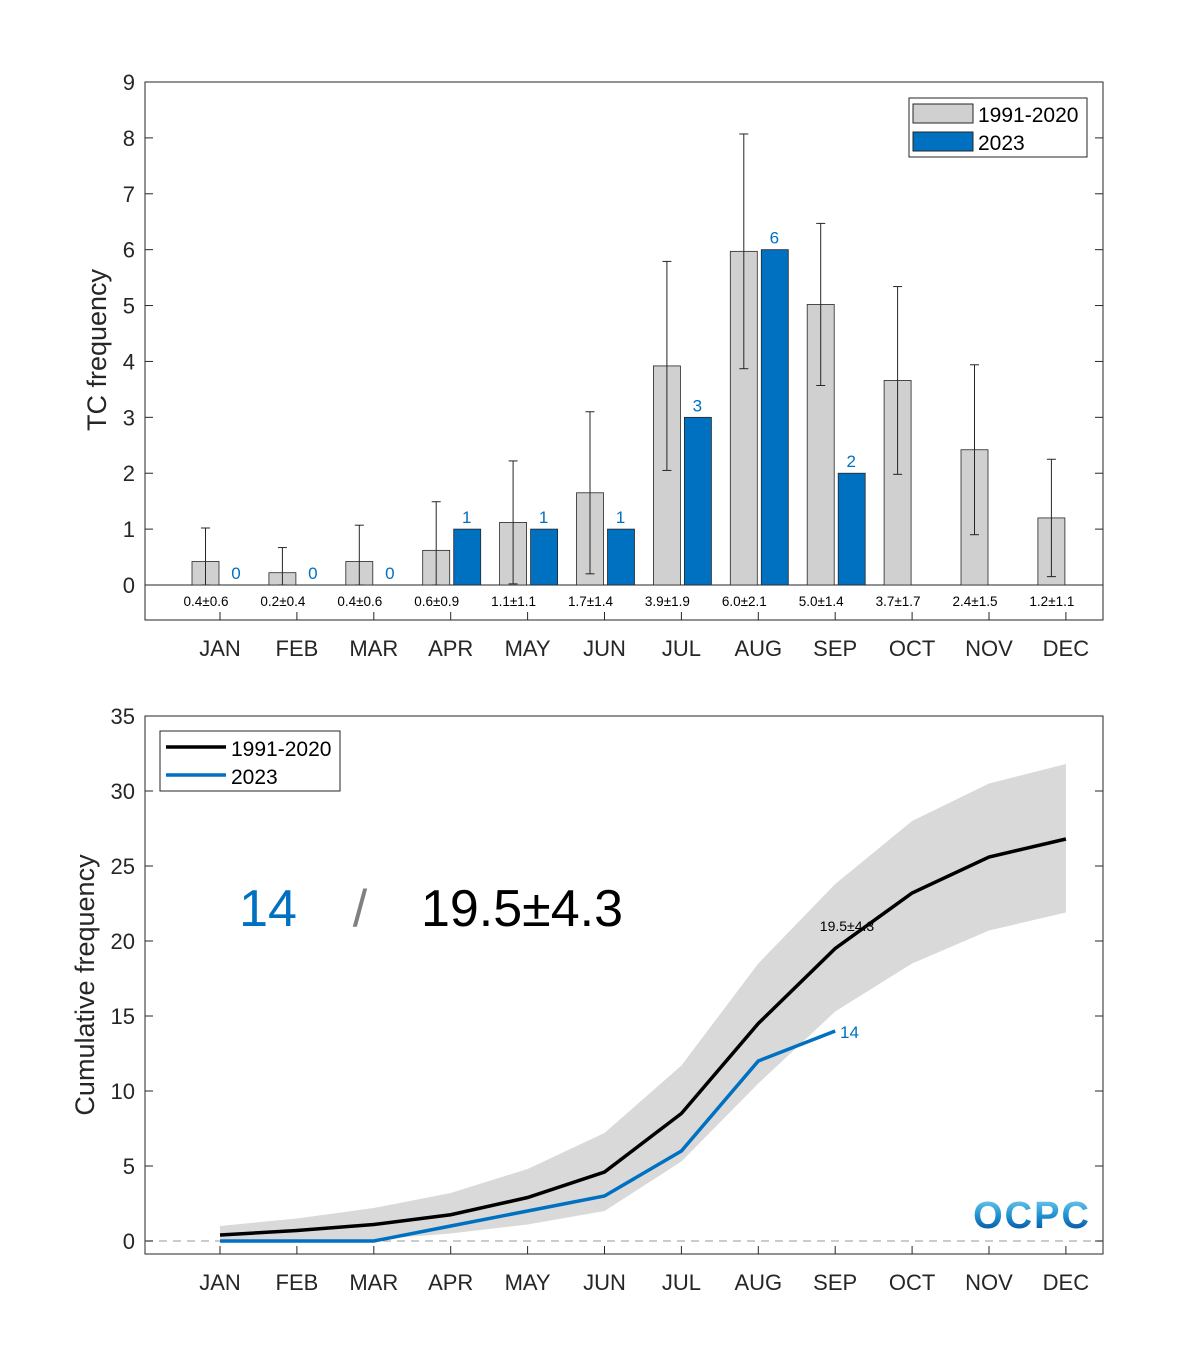 Image resolution: width=1200 pixels, height=1350 pixels. Describe the element at coordinates (123, 791) in the screenshot. I see `y-tick-label: 30` at that location.